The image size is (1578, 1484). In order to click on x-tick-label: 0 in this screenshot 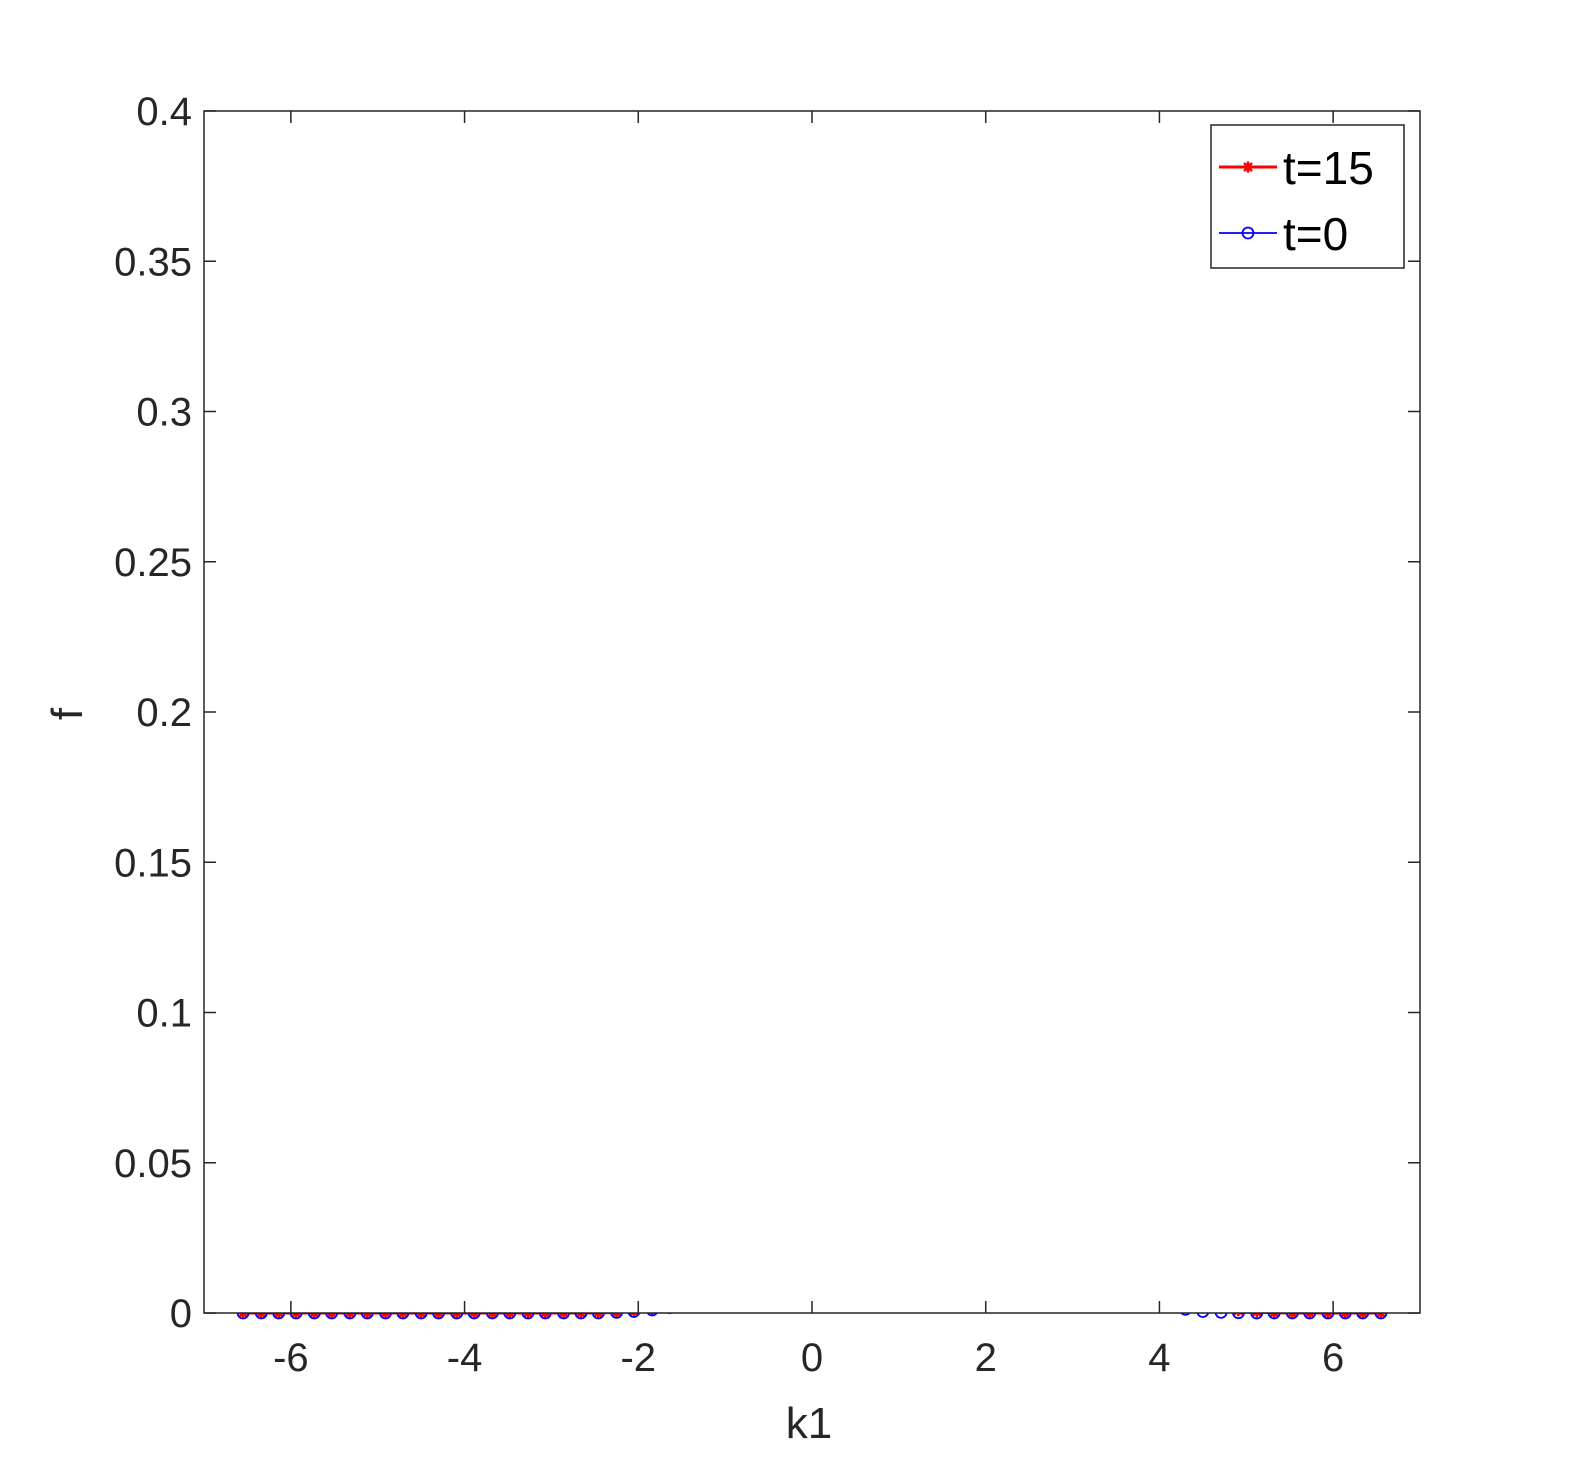, I will do `click(812, 1358)`.